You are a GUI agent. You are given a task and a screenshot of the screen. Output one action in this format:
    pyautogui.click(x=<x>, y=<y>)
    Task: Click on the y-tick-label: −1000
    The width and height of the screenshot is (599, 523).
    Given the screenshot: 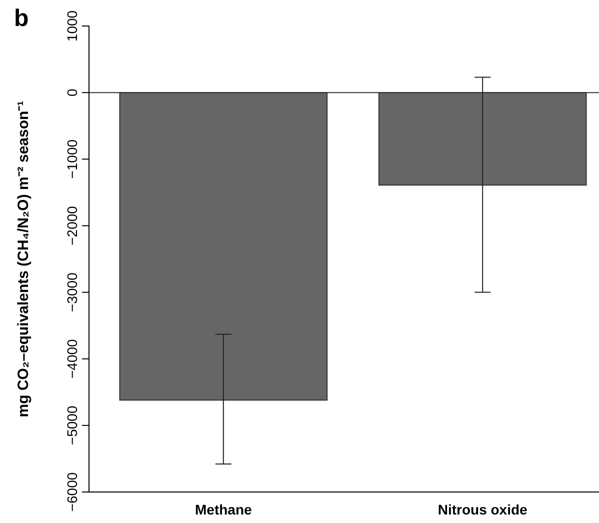 What is the action you would take?
    pyautogui.click(x=72, y=159)
    